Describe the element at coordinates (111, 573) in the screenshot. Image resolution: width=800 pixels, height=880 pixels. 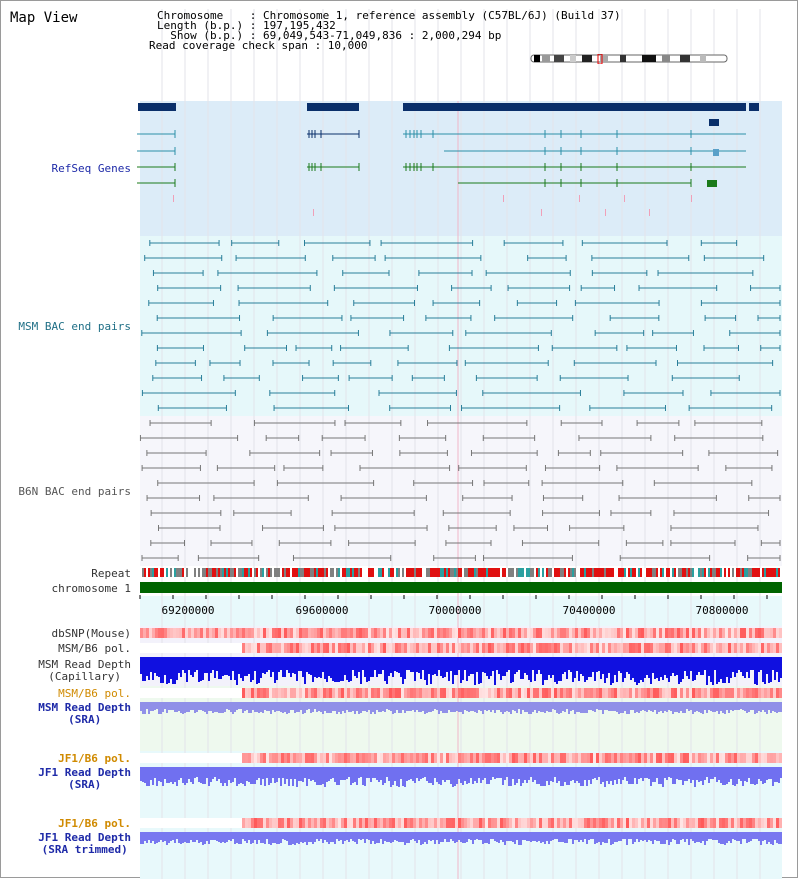
I see `track-label-repeat: Repeat` at that location.